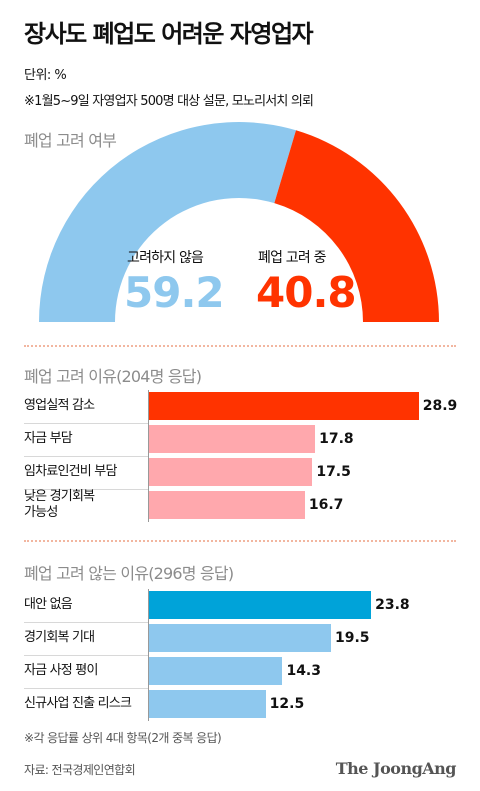 This screenshot has height=791, width=480. What do you see at coordinates (168, 221) in the screenshot?
I see `gauge-slice-not-considering` at bounding box center [168, 221].